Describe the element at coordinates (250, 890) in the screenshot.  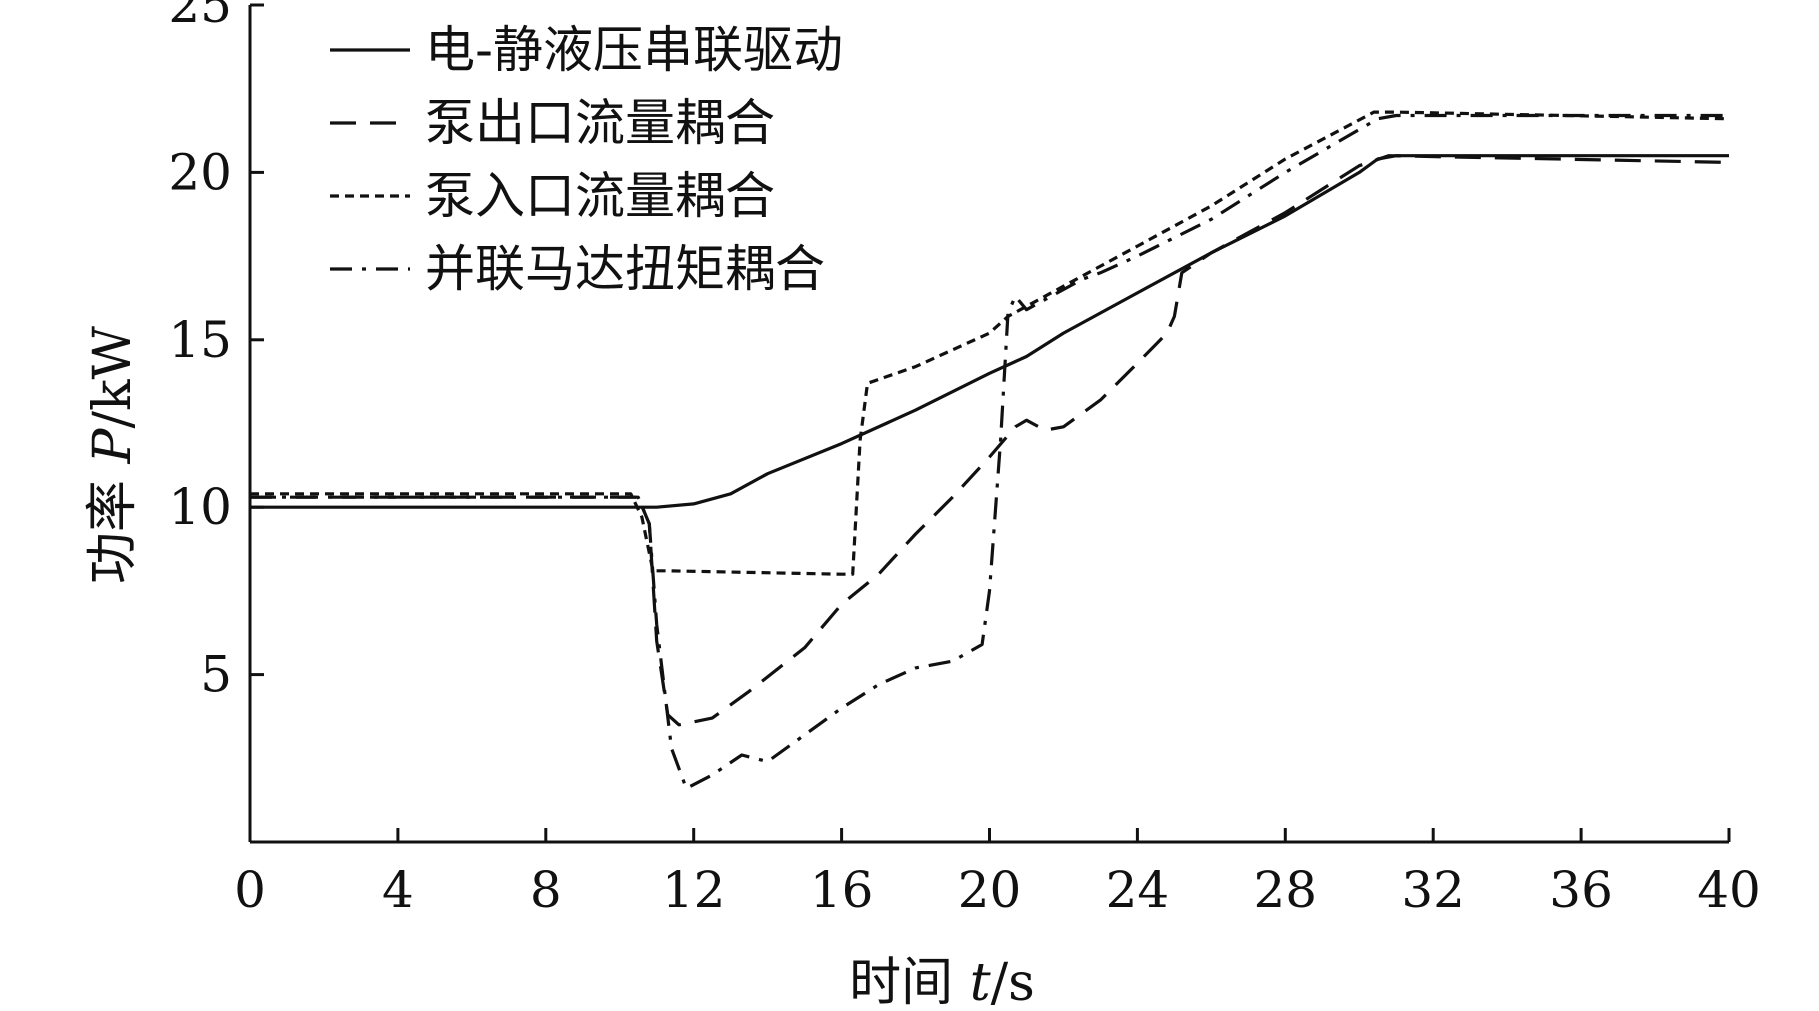
I see `x-tick-label: 0` at that location.